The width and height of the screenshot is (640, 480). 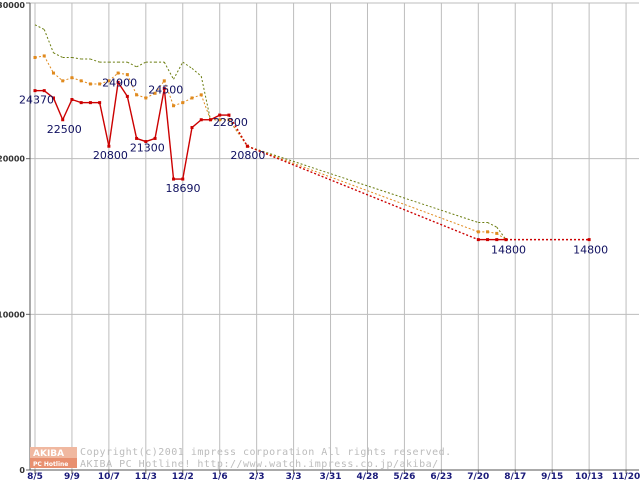 What do you see at coordinates (36, 100) in the screenshot?
I see `data-label: 24370` at bounding box center [36, 100].